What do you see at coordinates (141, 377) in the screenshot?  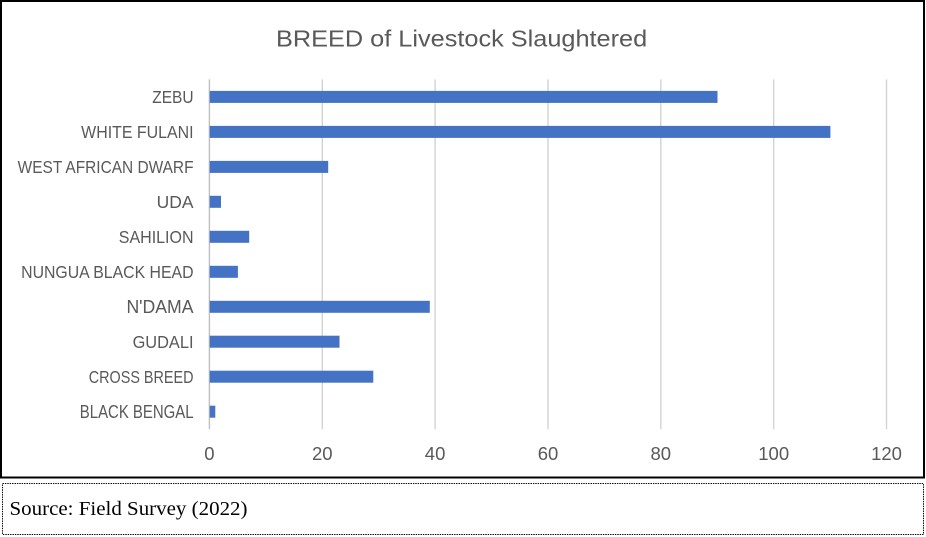 I see `svg-text: CROSS BREED` at bounding box center [141, 377].